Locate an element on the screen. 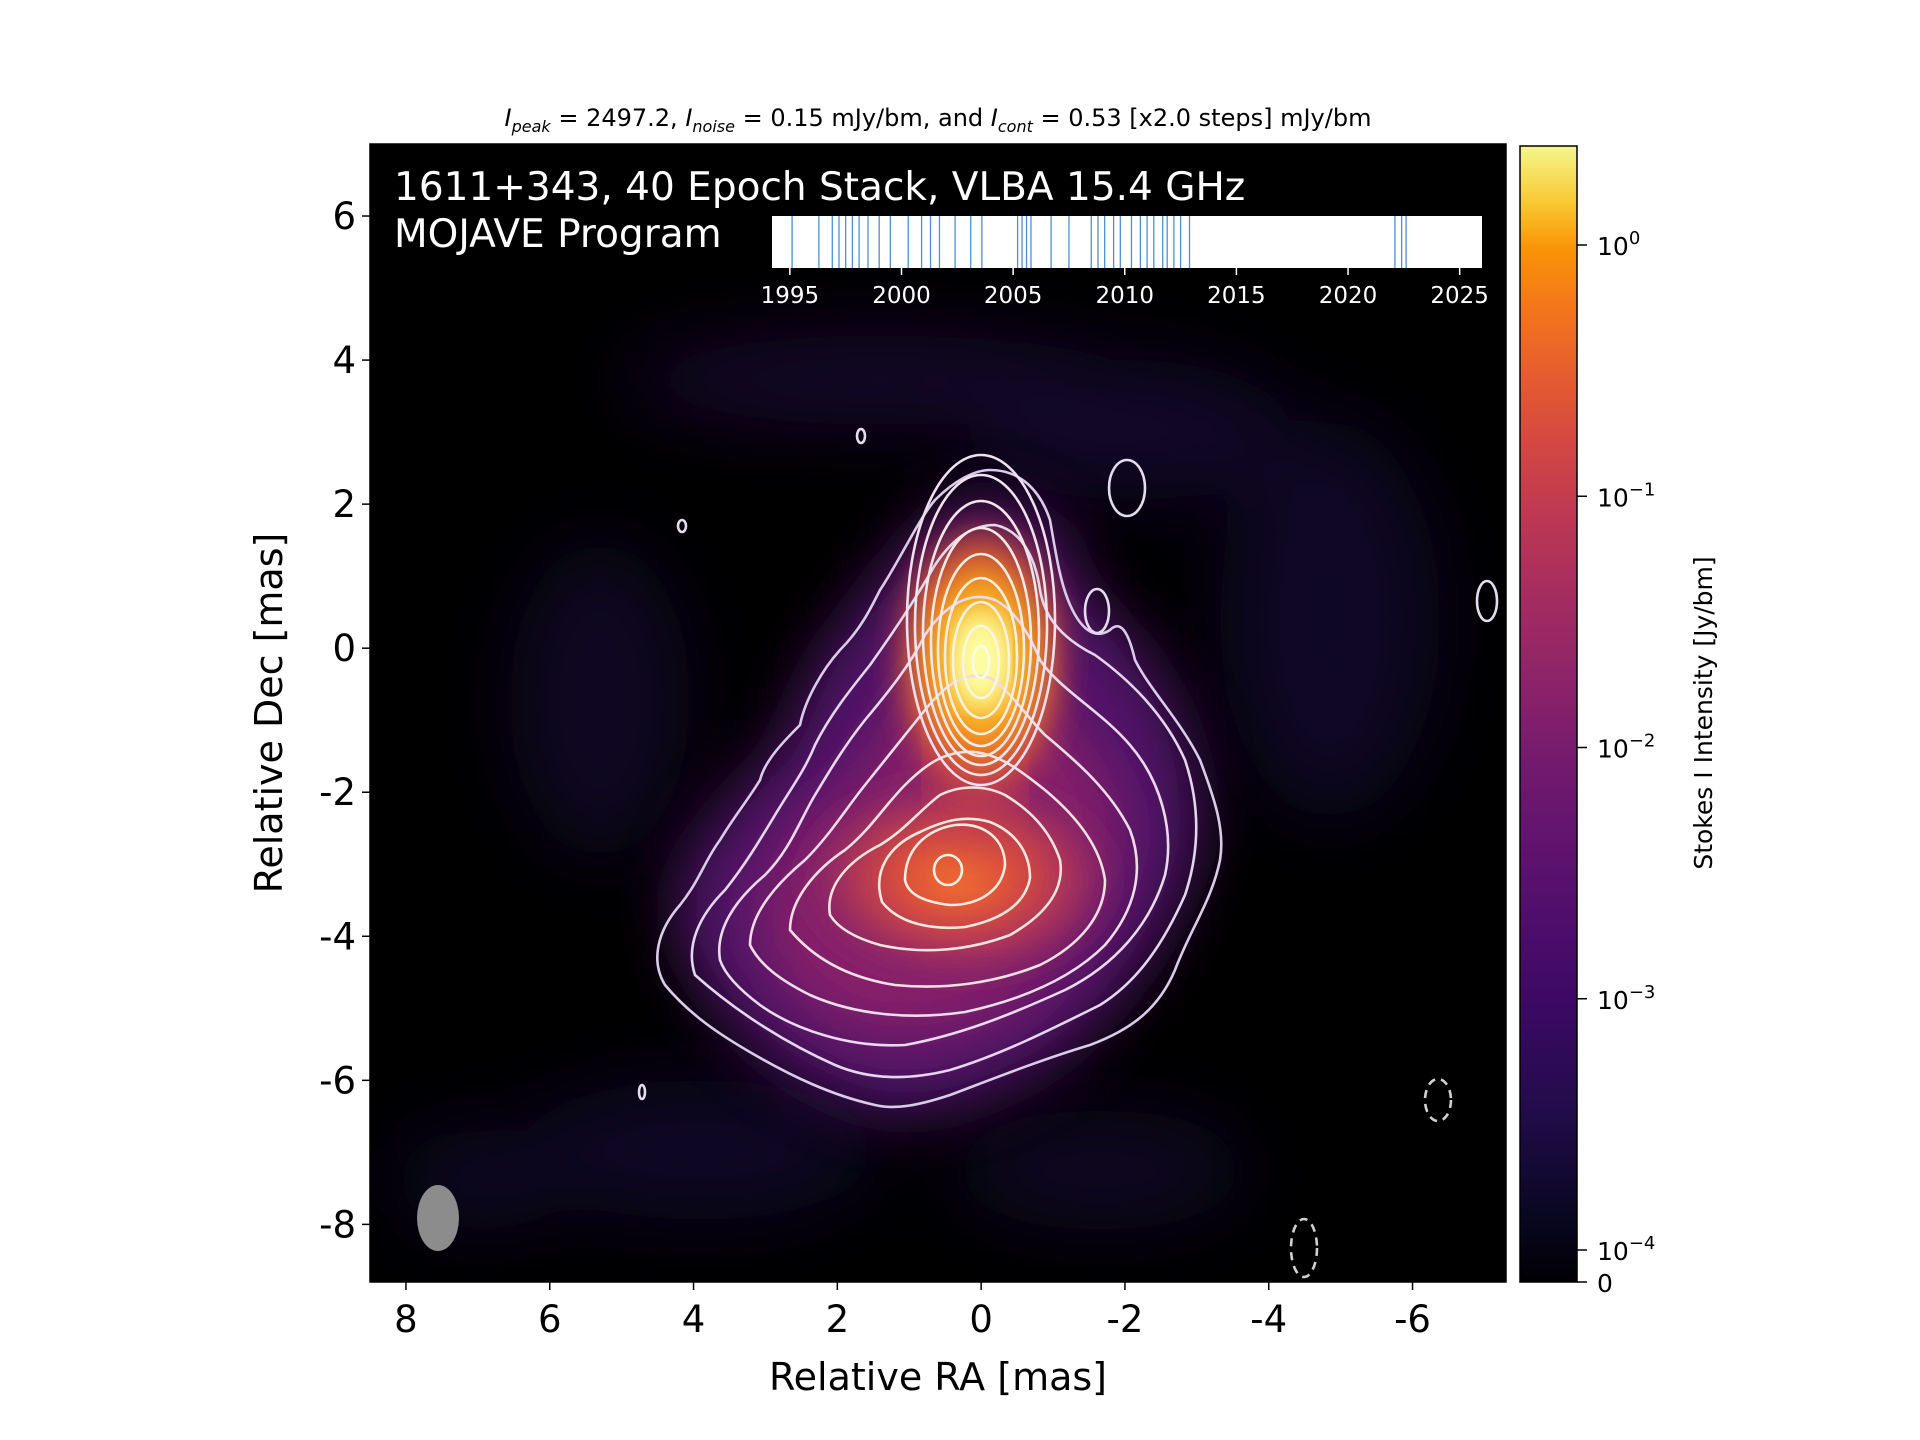  colorbar-ticks: 10⁰ 10⁻¹ 10⁻² 10⁻³ 10⁻⁴ 0 is located at coordinates (1616, 763).